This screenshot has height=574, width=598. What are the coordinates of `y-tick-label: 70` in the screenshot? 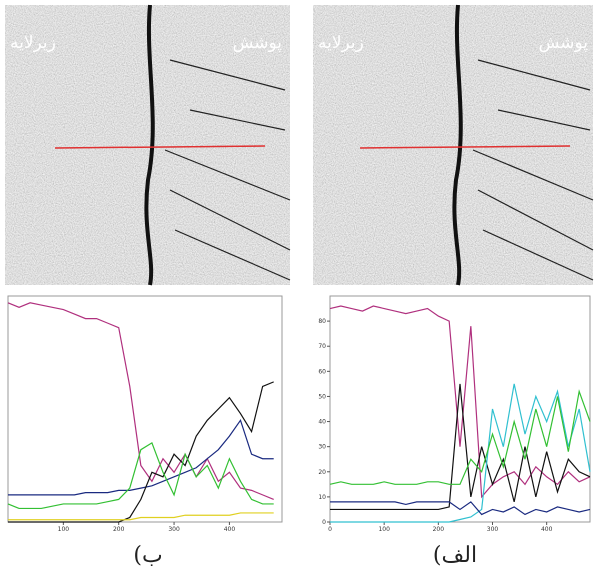 It's located at (322, 346).